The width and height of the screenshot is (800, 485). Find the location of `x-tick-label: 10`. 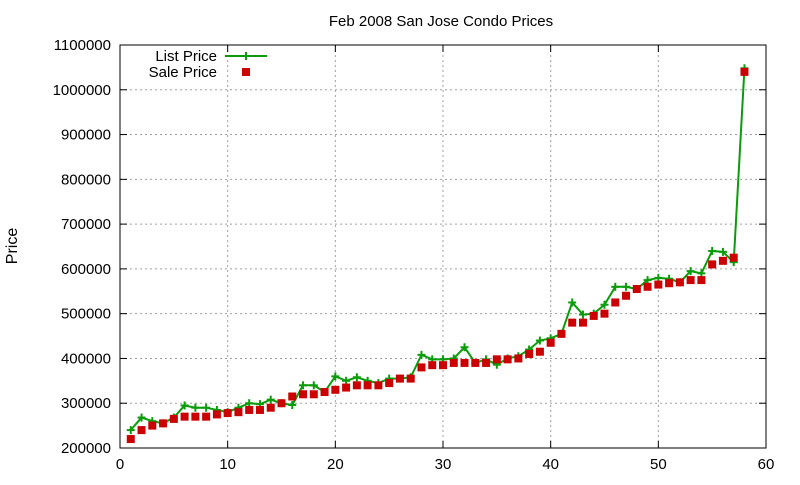

x-tick-label: 10 is located at coordinates (227, 464).